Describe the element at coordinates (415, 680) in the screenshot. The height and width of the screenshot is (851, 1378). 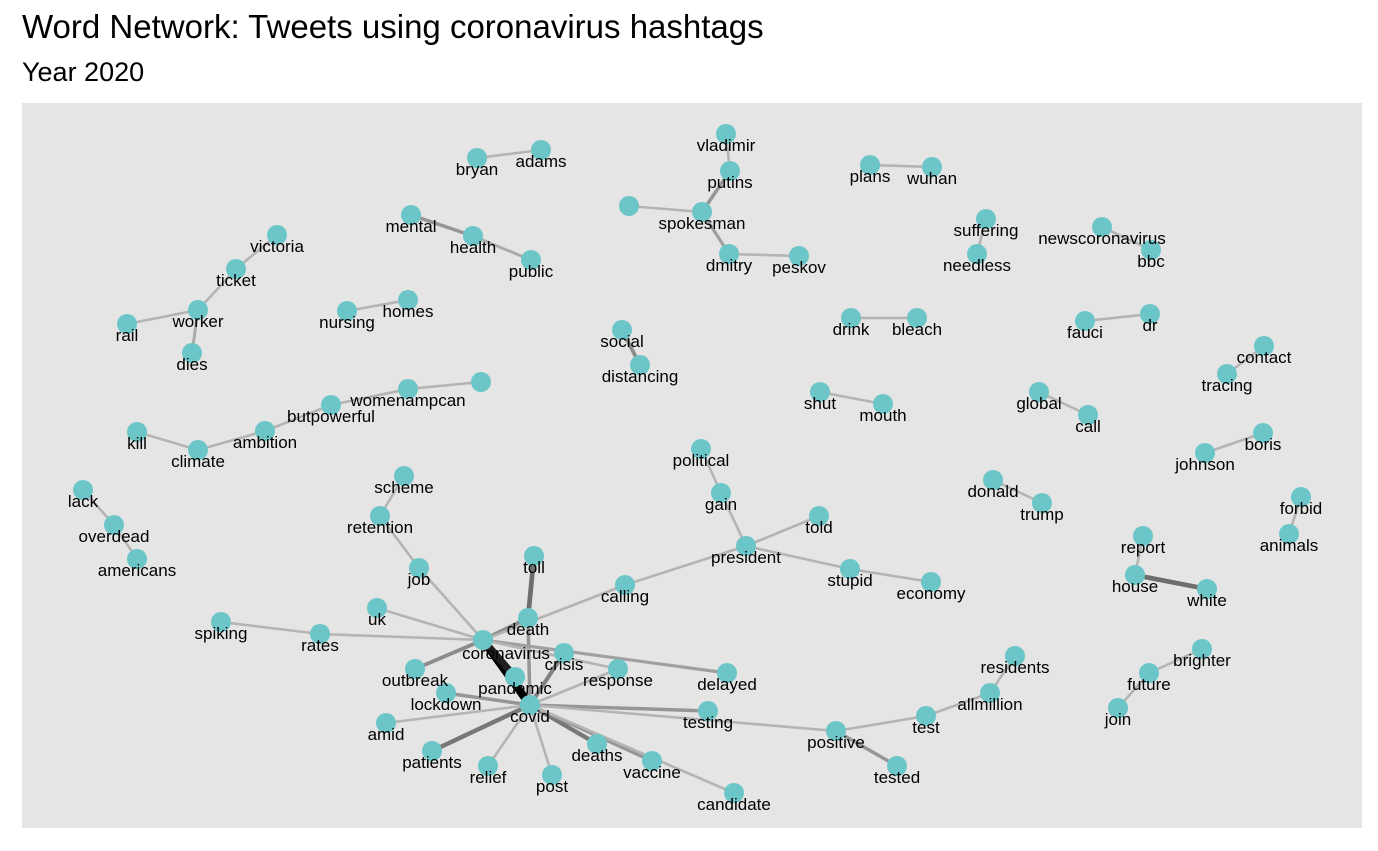
I see `node-label-outbreak: outbreak` at that location.